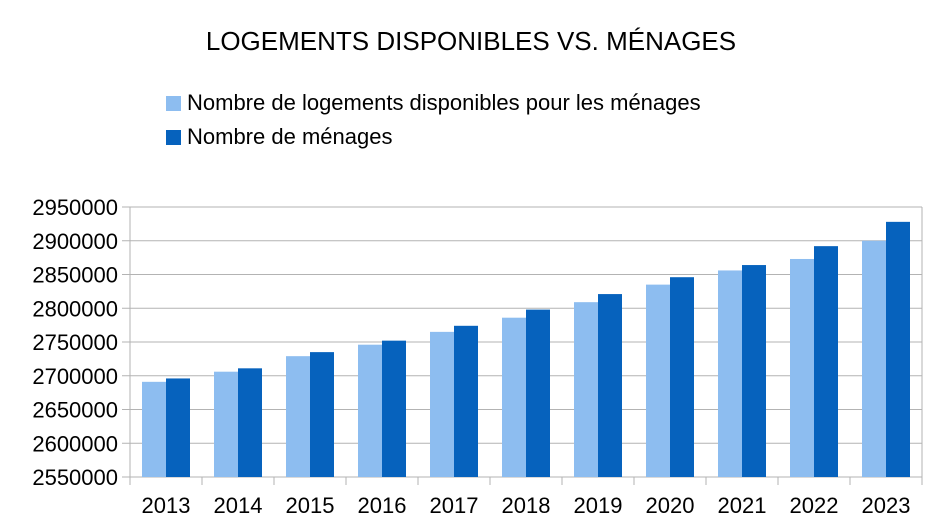 Image resolution: width=942 pixels, height=531 pixels. Describe the element at coordinates (526, 505) in the screenshot. I see `x-tick-label-2018: 2018` at that location.